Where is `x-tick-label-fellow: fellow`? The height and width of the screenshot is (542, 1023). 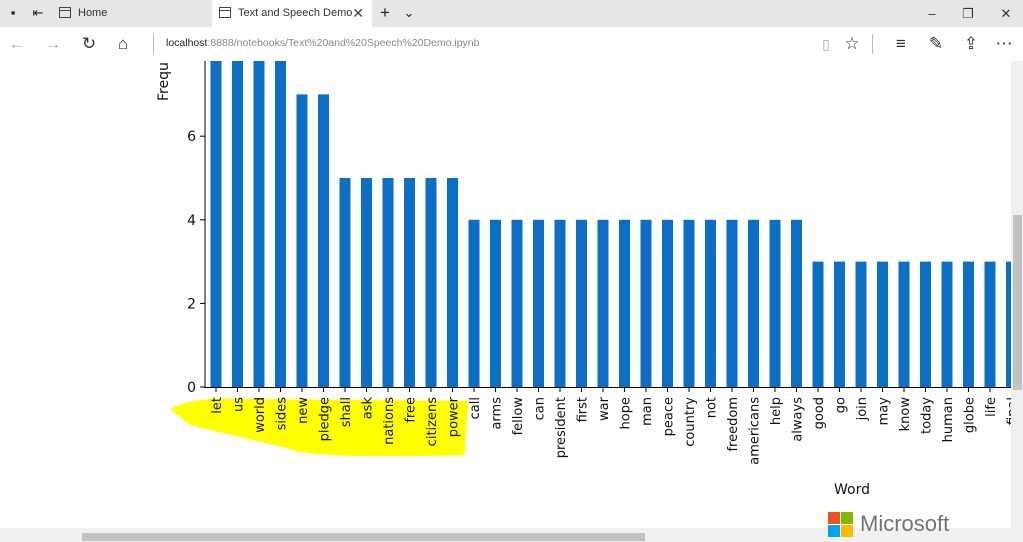 x-tick-label-fellow: fellow is located at coordinates (518, 416).